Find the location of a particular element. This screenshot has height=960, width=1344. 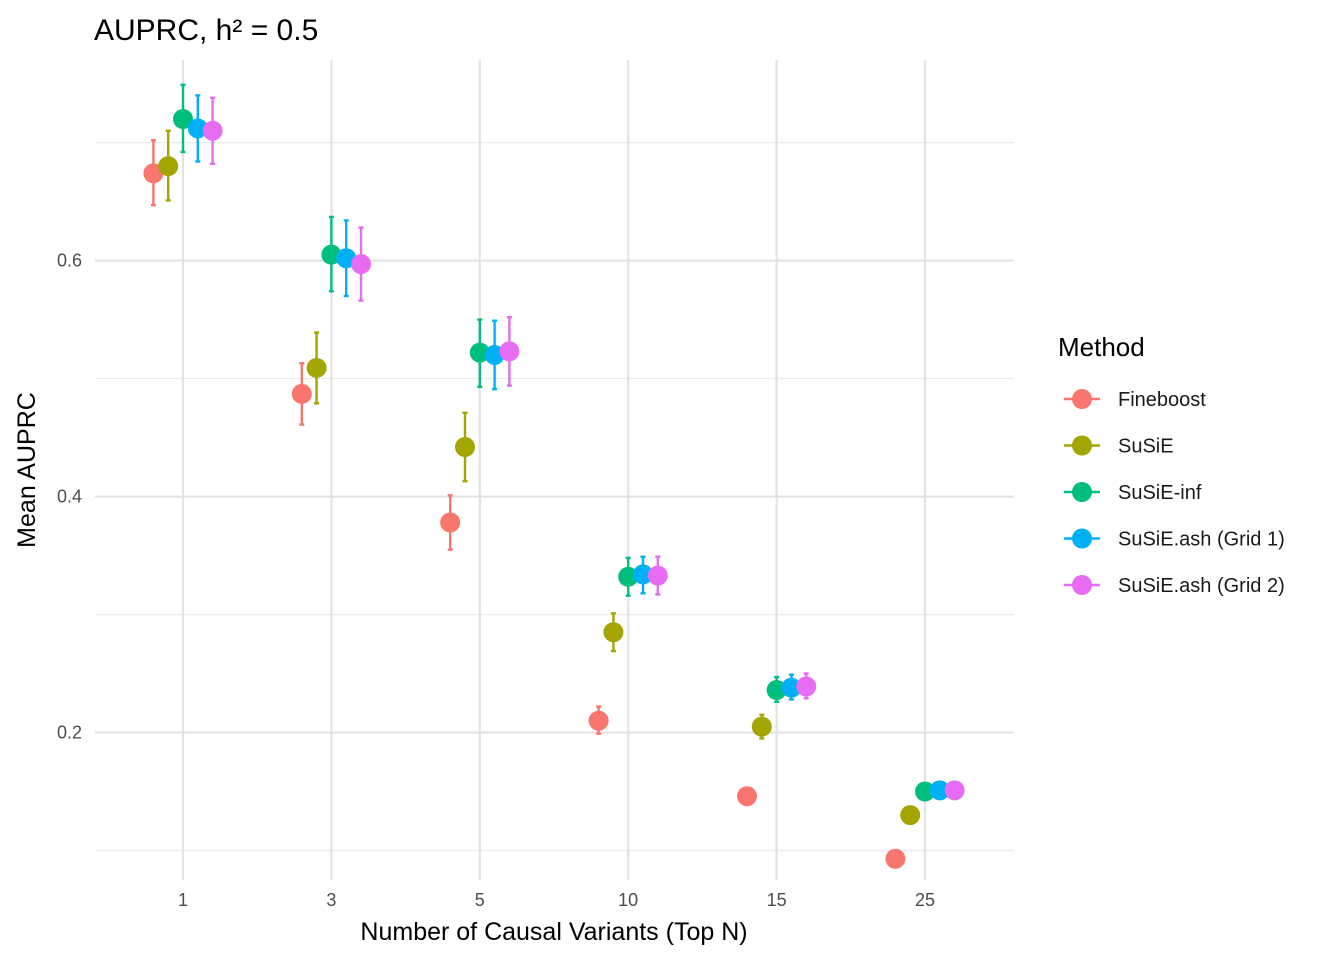

legend-item: SuSiE.ash (Grid 1) is located at coordinates (1174, 539).